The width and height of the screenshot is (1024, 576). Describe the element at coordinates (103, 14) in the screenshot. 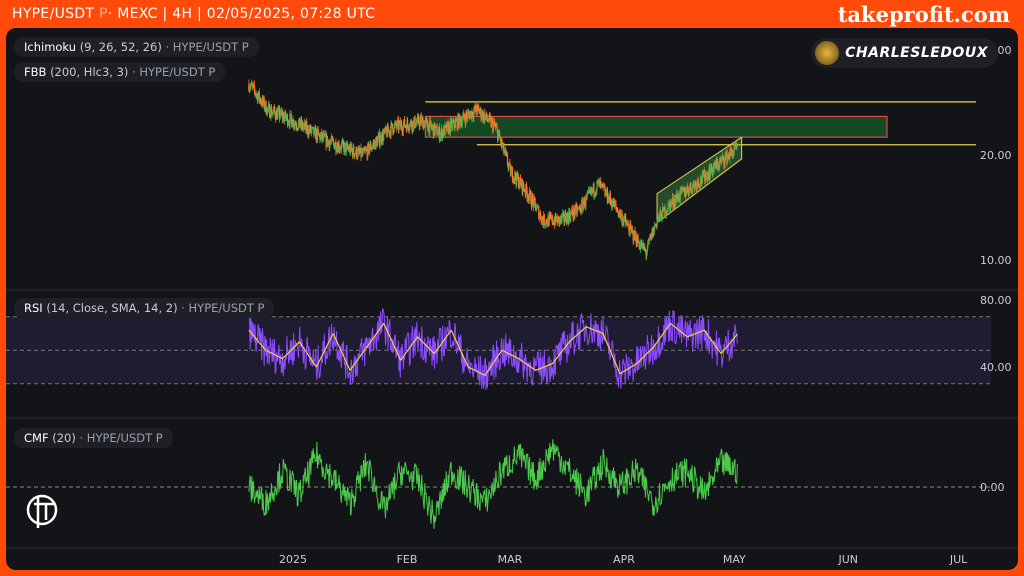

I see `perp-flag: P` at that location.